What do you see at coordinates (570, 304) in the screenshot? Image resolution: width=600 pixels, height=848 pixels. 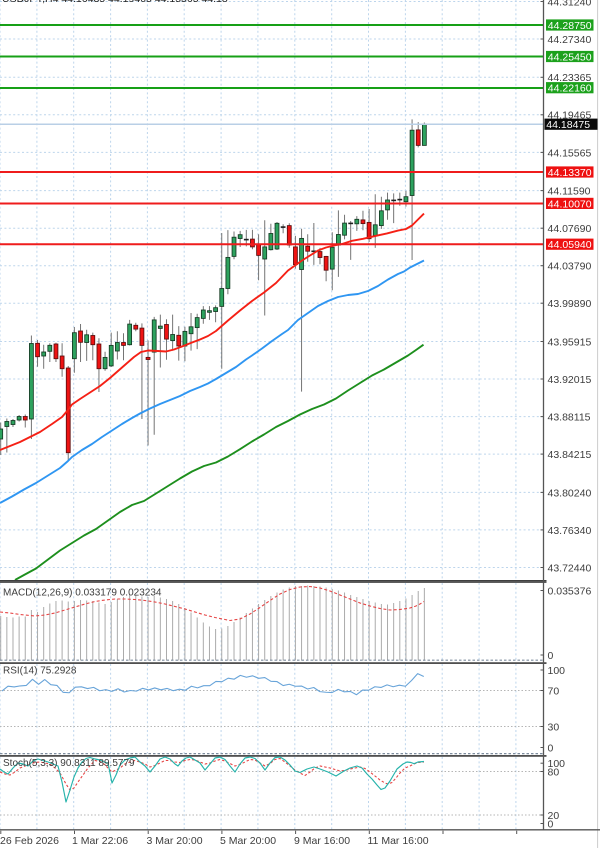 I see `svg-text: 43.99890` at bounding box center [570, 304].